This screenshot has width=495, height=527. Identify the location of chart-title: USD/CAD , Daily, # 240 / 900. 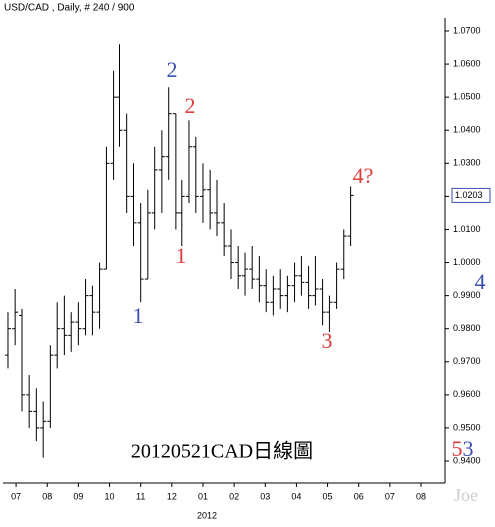
(69, 8).